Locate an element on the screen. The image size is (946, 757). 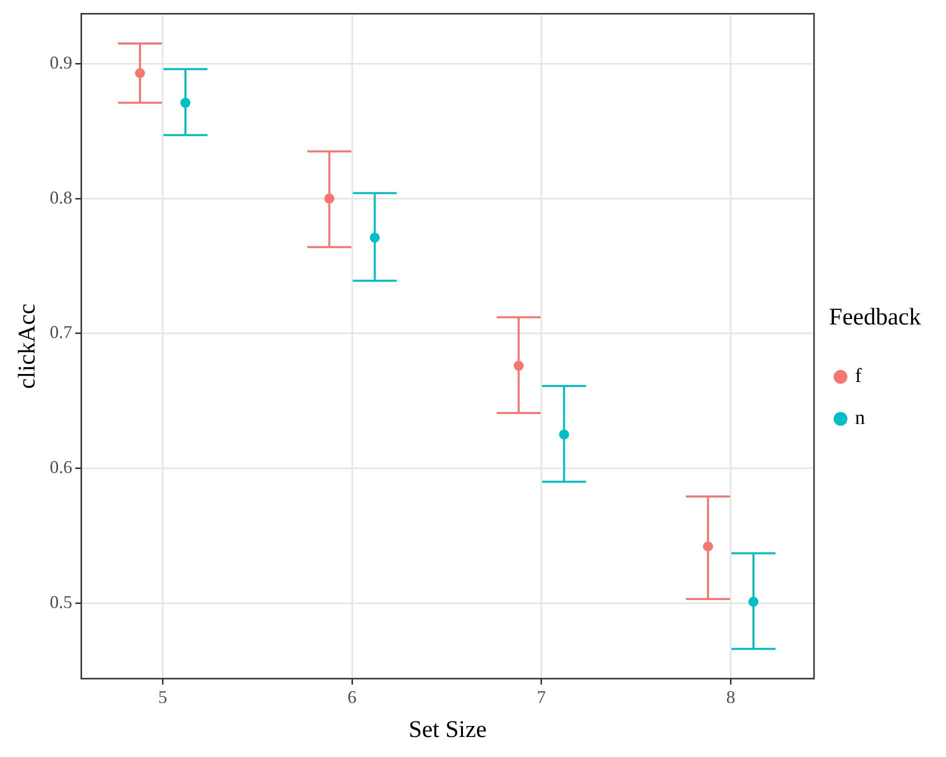
x-tick-label: 6 is located at coordinates (352, 697).